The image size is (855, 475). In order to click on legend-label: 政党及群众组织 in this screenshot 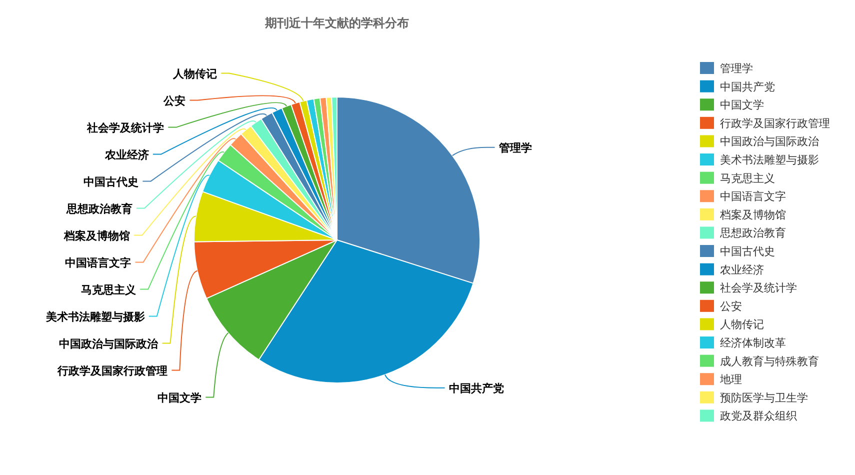, I will do `click(758, 416)`.